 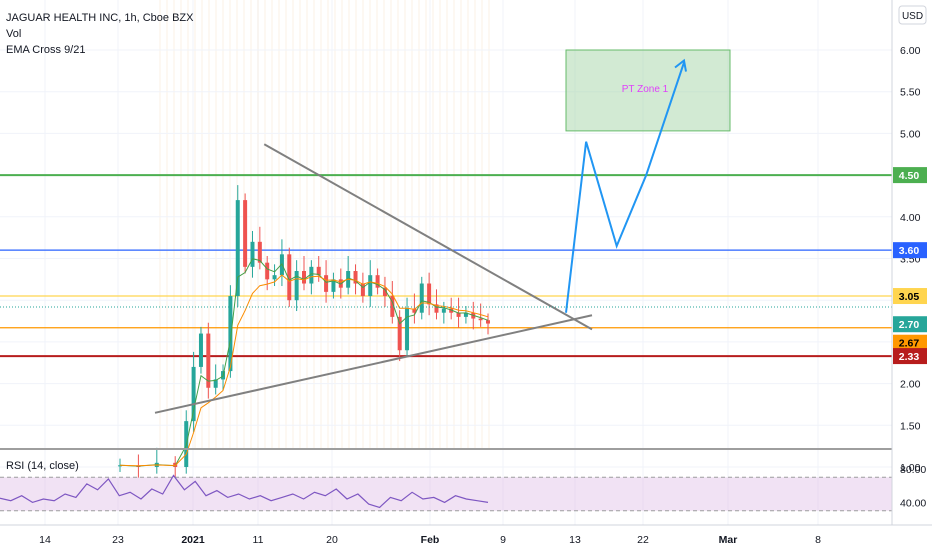 I want to click on legend-symbol: JAGUAR HEALTH INC, 1h, Cboe BZX, so click(x=100, y=18).